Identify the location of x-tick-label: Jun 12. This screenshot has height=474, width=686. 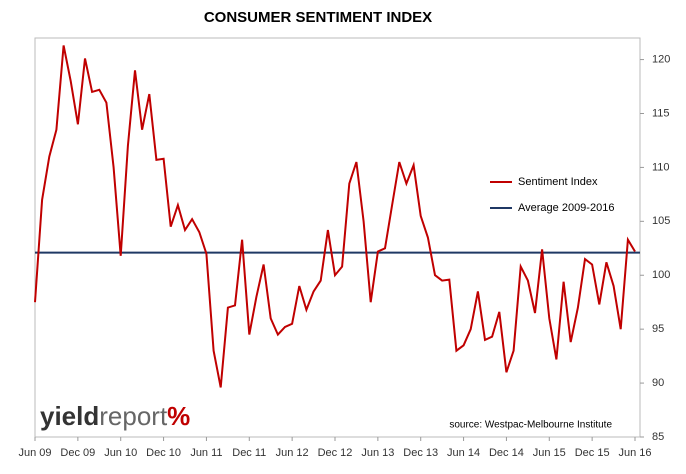
(292, 453).